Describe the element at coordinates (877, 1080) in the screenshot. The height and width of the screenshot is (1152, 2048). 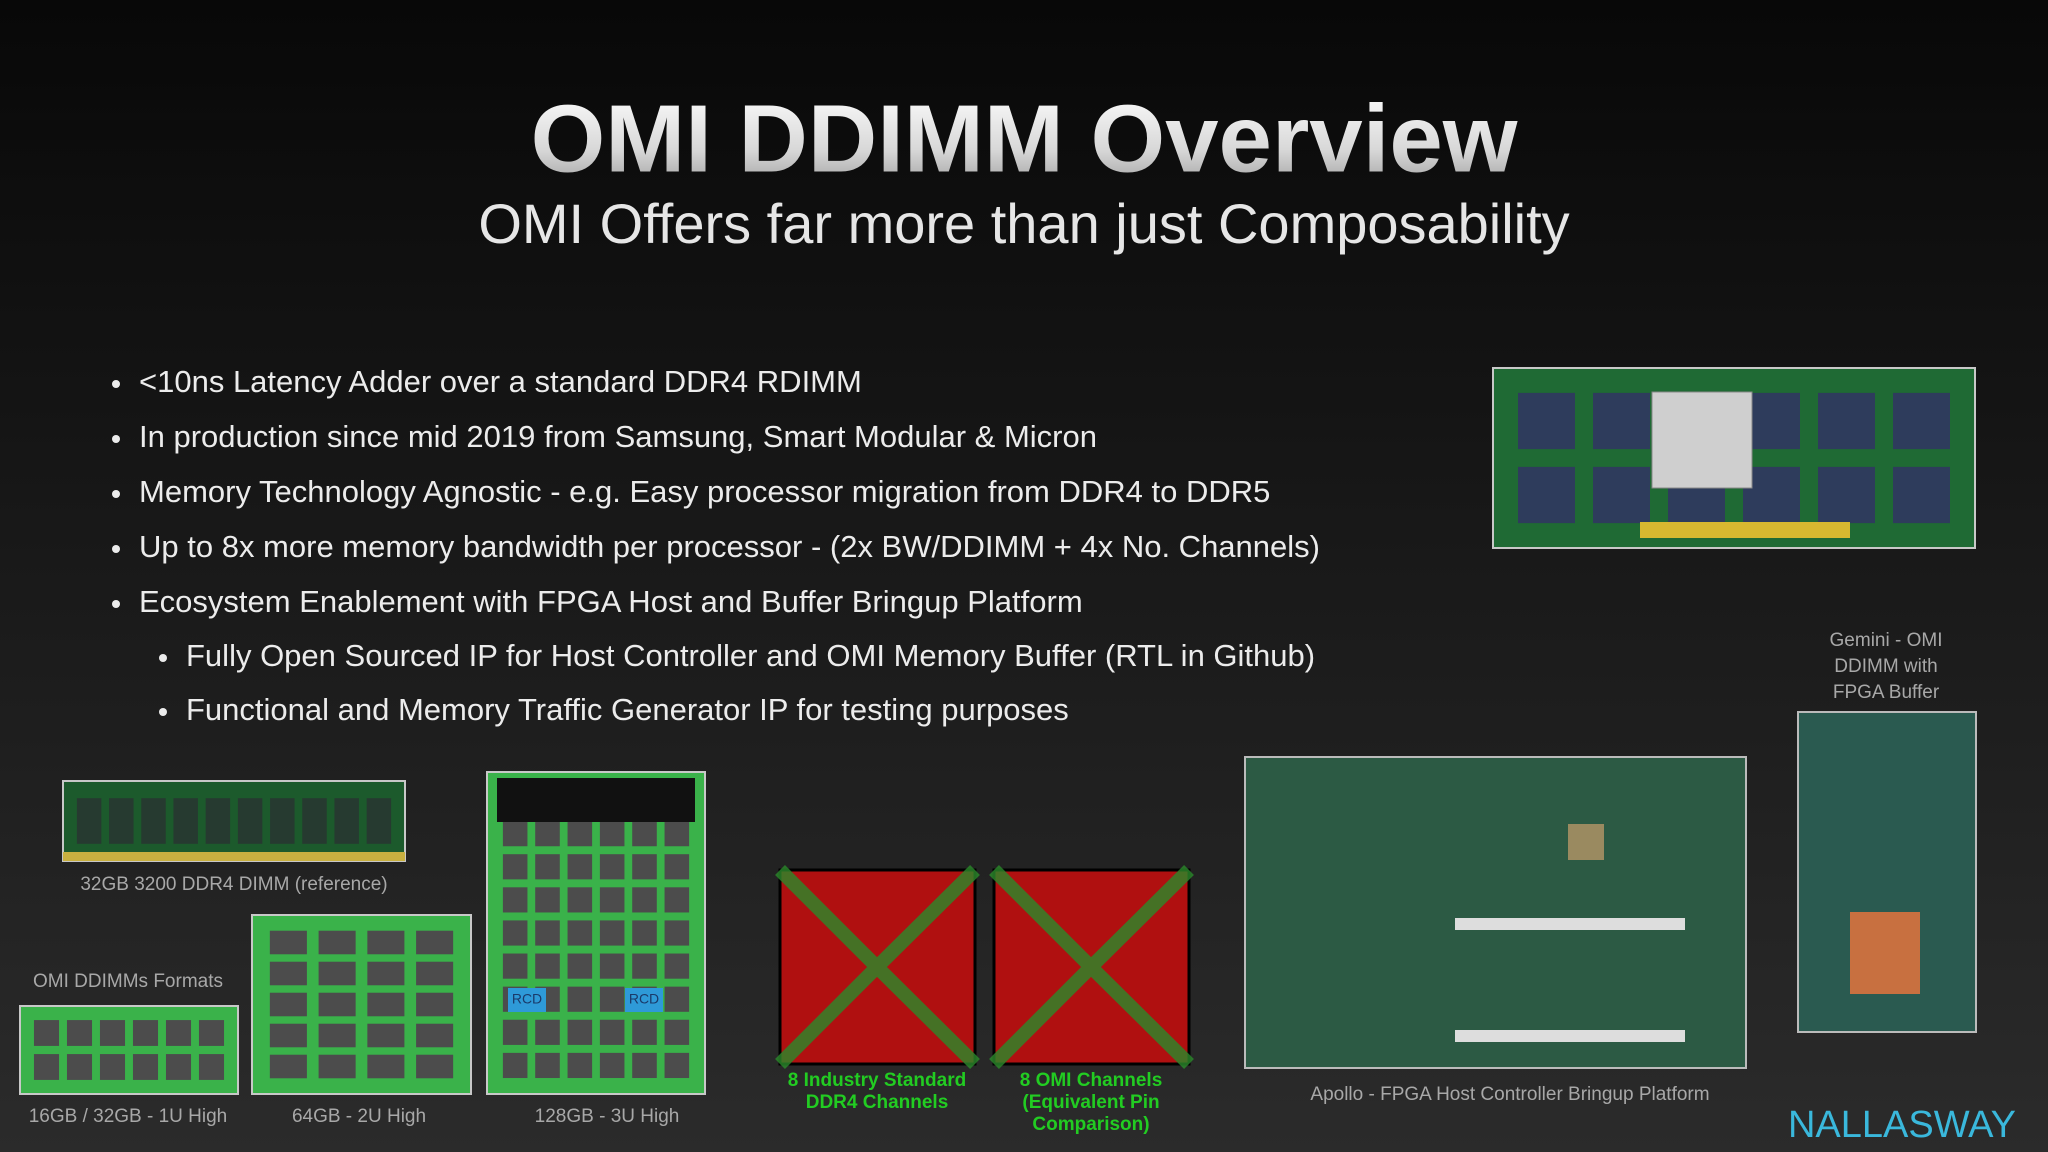
I see `pin-caption: 8 Industry Standard` at that location.